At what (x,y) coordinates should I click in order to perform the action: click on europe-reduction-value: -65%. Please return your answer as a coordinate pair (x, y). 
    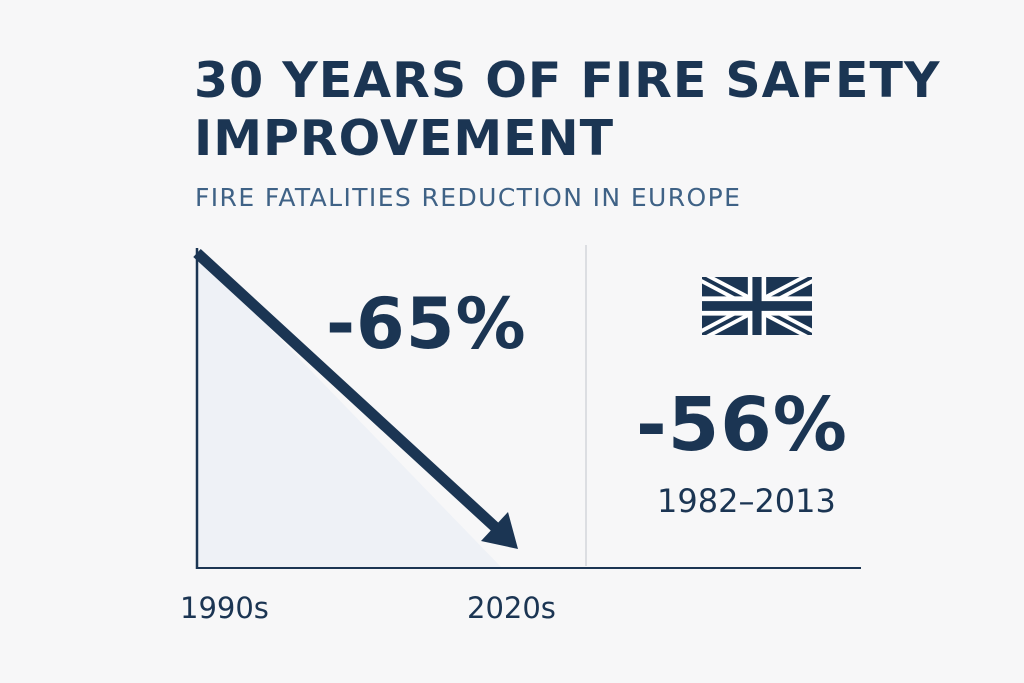
    Looking at the image, I should click on (426, 324).